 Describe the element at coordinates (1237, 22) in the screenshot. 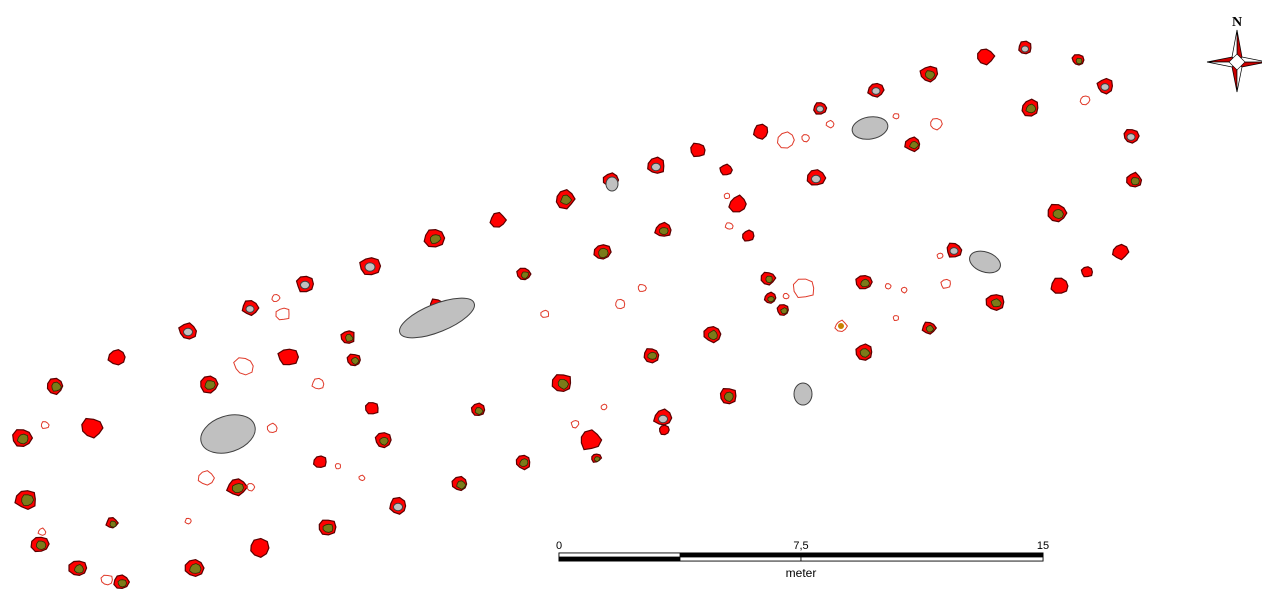

I see `north-label: N` at that location.